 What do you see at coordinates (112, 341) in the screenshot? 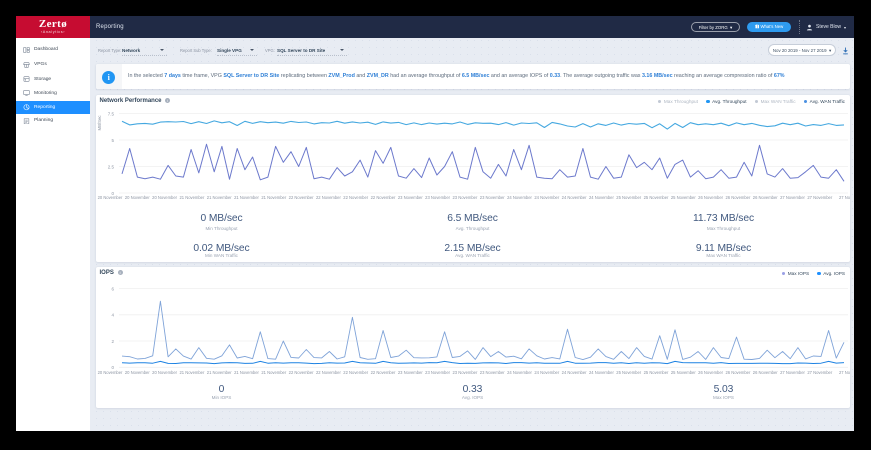
I see `svg-text: 2` at bounding box center [112, 341].